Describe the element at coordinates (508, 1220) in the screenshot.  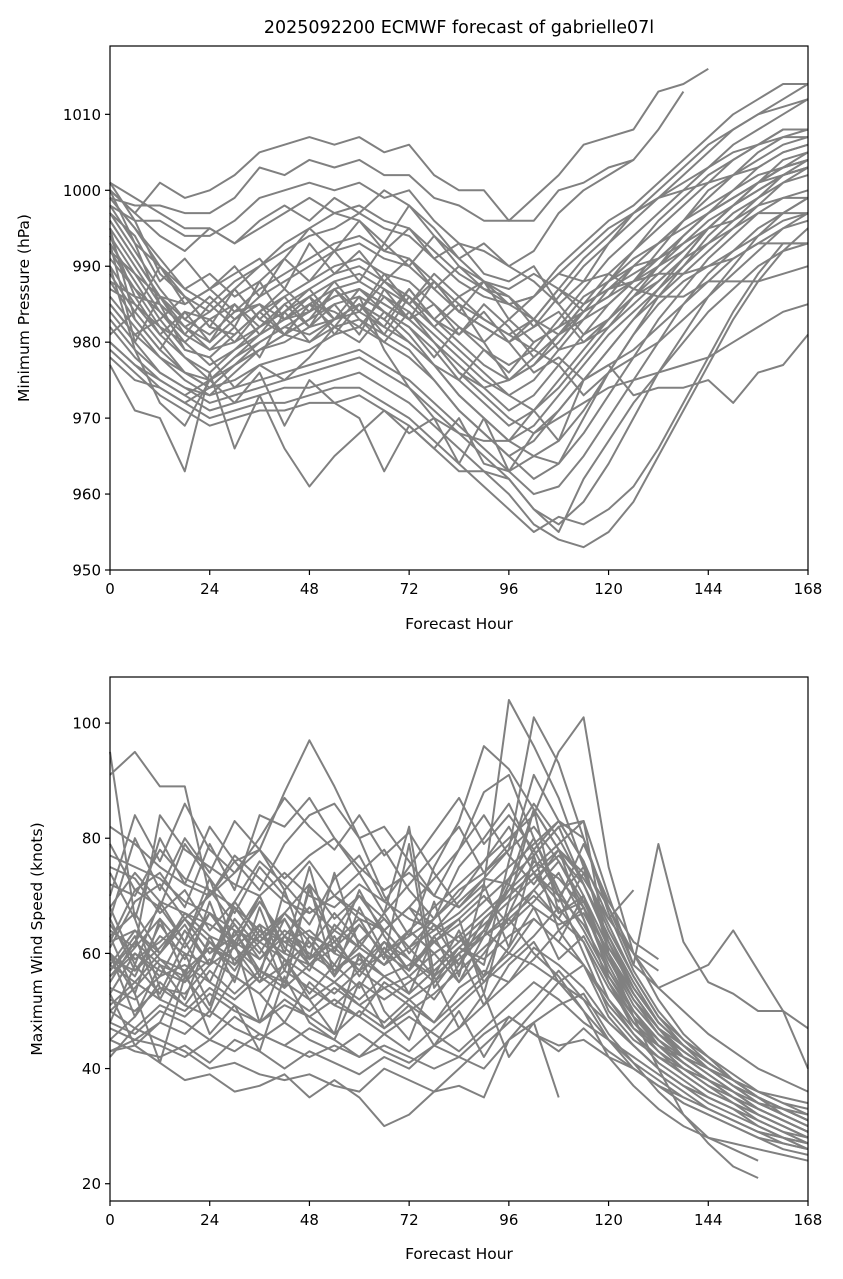
I see `wind-x-tick-label: 96` at that location.